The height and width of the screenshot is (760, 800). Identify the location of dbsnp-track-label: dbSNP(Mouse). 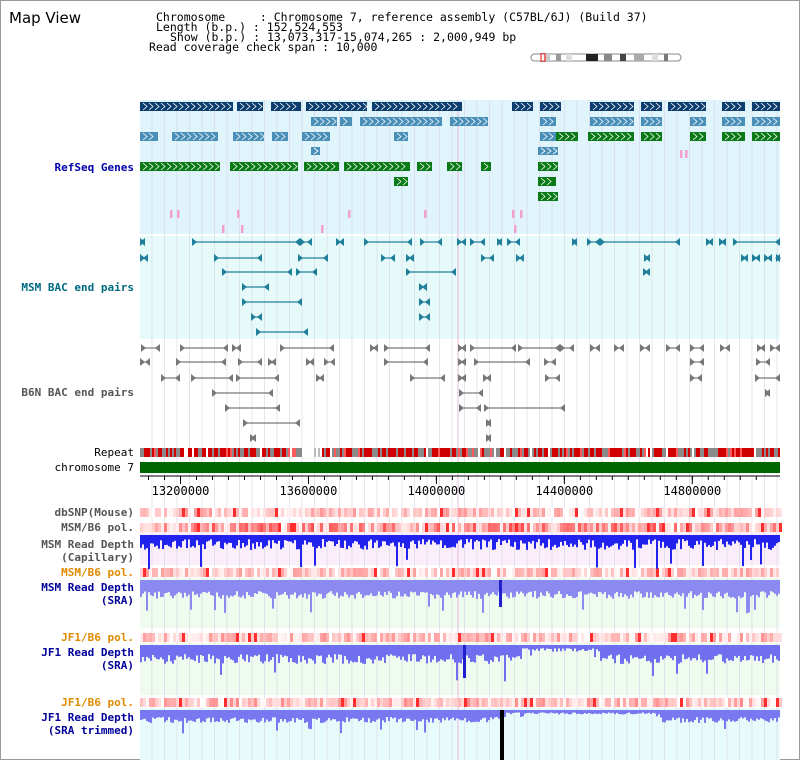
(94, 512).